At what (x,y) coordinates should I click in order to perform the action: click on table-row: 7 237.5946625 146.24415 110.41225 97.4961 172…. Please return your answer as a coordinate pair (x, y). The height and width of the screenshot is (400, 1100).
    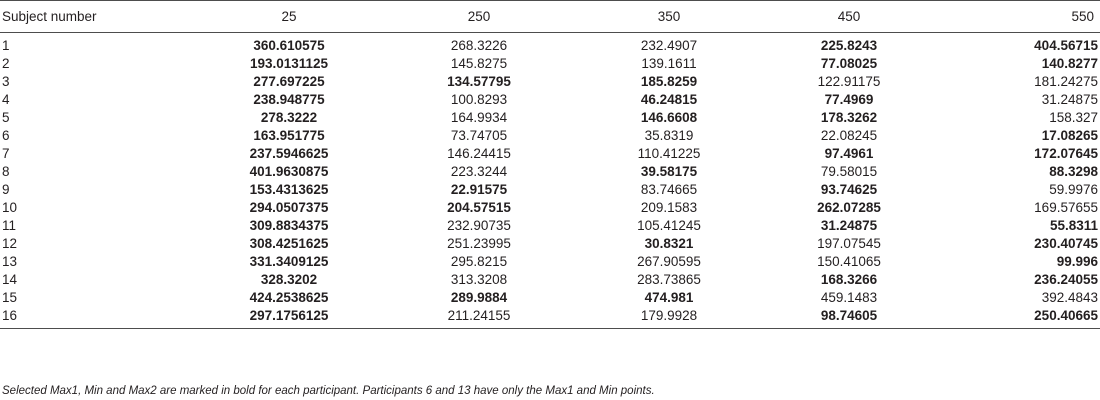
    Looking at the image, I should click on (550, 154).